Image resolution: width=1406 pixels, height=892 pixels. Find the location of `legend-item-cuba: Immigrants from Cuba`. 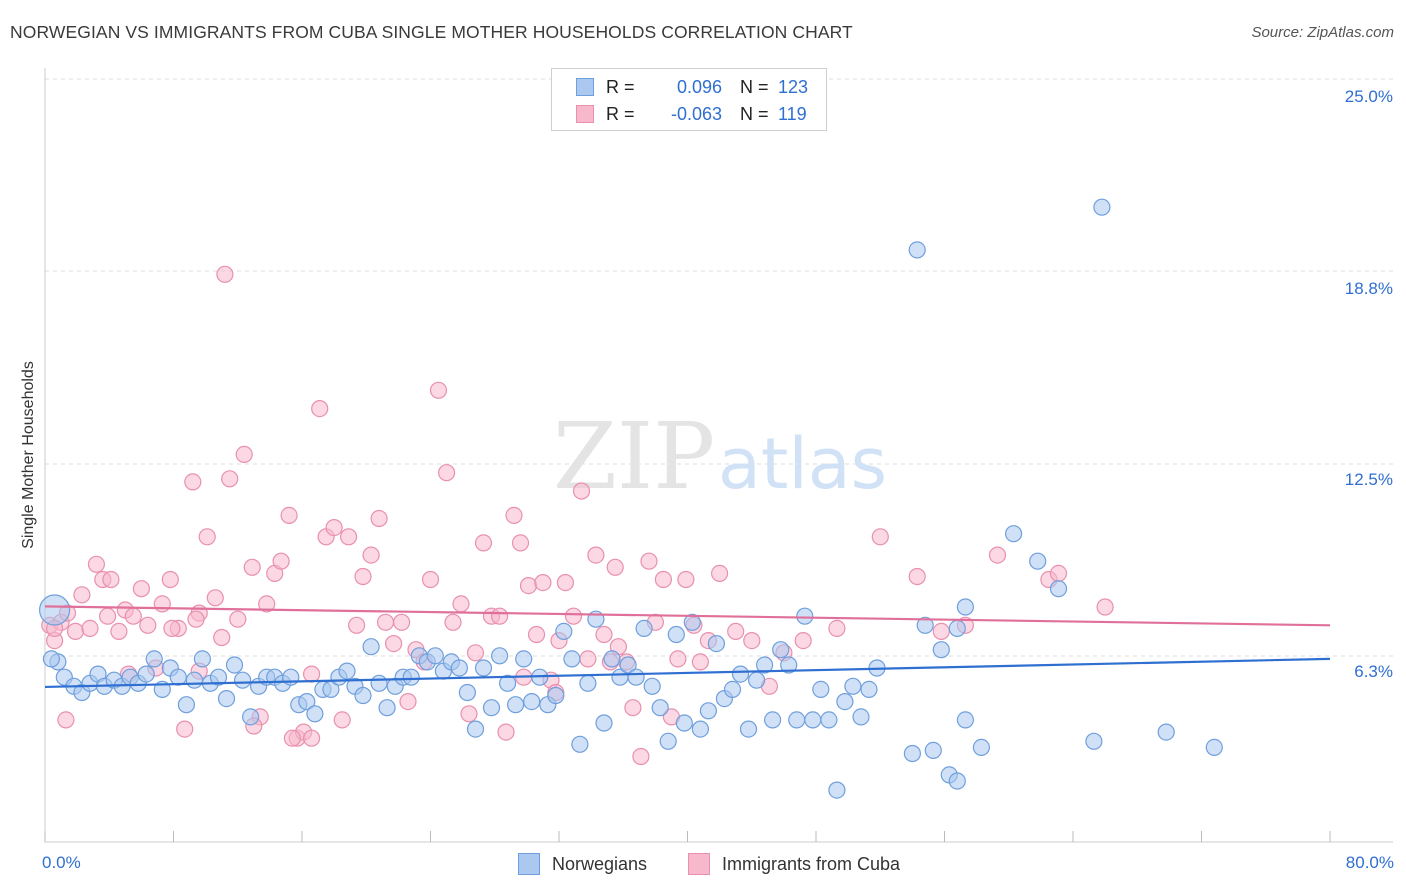

legend-item-cuba: Immigrants from Cuba is located at coordinates (794, 864).